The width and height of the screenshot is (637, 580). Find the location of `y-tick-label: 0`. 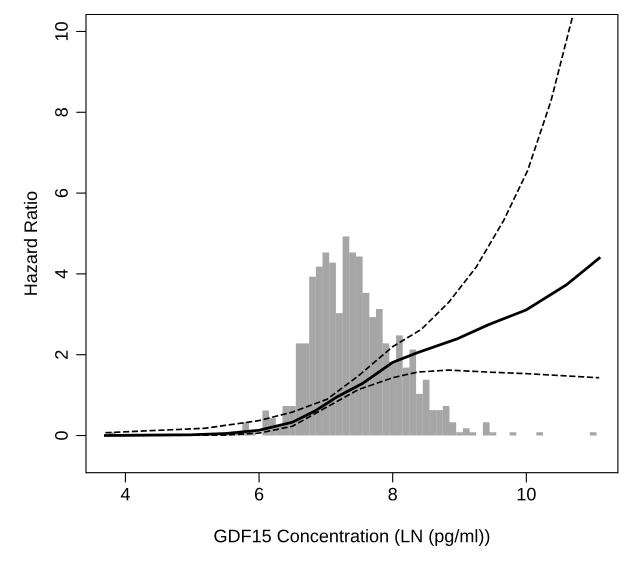

y-tick-label: 0 is located at coordinates (61, 435).